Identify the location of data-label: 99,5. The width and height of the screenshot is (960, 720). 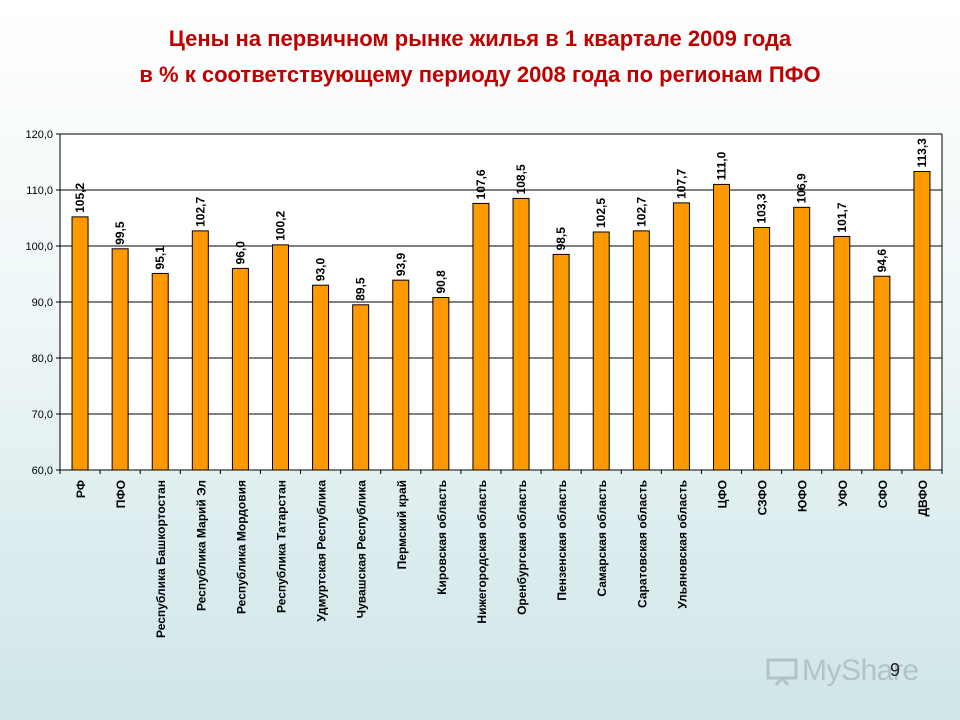
(120, 233).